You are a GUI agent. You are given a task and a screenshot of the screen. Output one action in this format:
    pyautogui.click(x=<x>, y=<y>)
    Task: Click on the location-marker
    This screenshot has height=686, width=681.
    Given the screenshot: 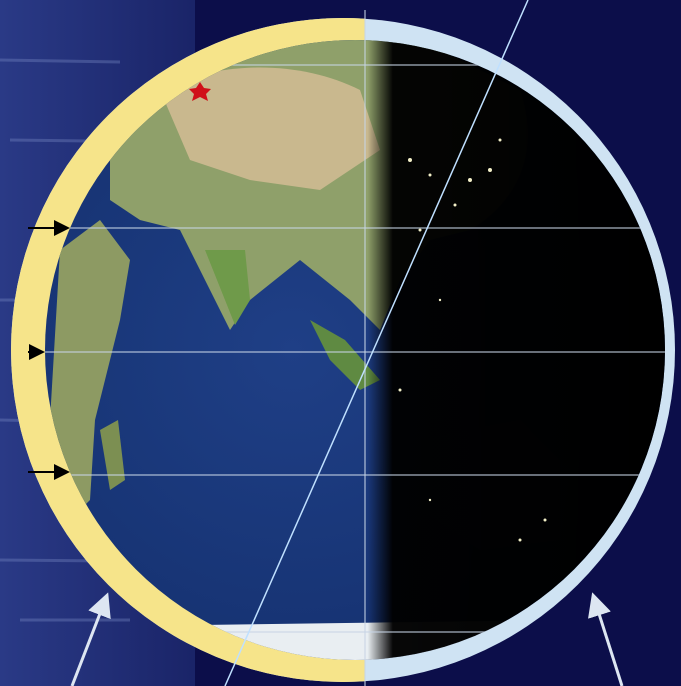 What is the action you would take?
    pyautogui.click(x=200, y=91)
    